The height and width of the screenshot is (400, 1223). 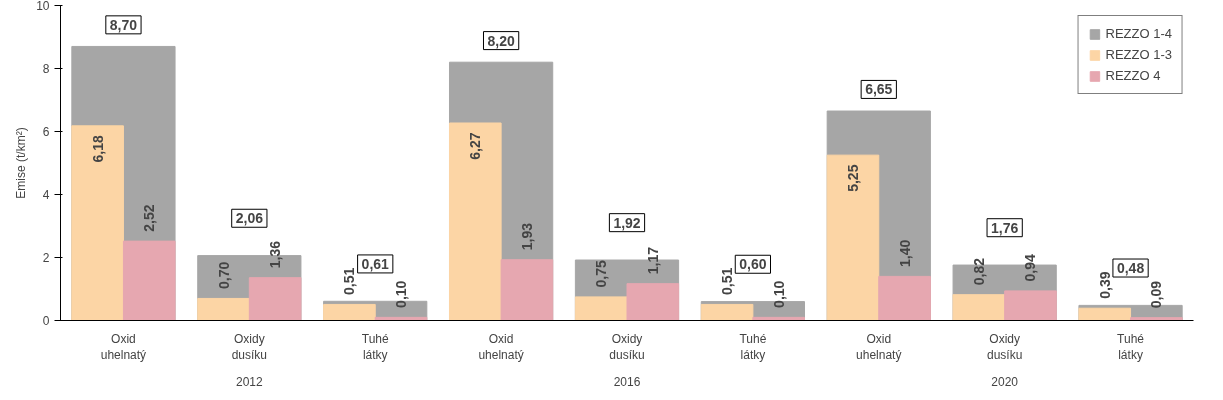 I want to click on data-label: 1,76, so click(x=1005, y=227).